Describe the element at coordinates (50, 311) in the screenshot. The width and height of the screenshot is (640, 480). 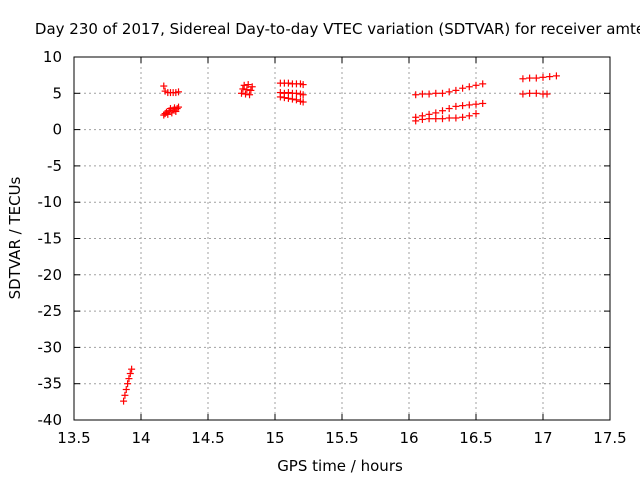
I see `y-tick-label: -25` at that location.